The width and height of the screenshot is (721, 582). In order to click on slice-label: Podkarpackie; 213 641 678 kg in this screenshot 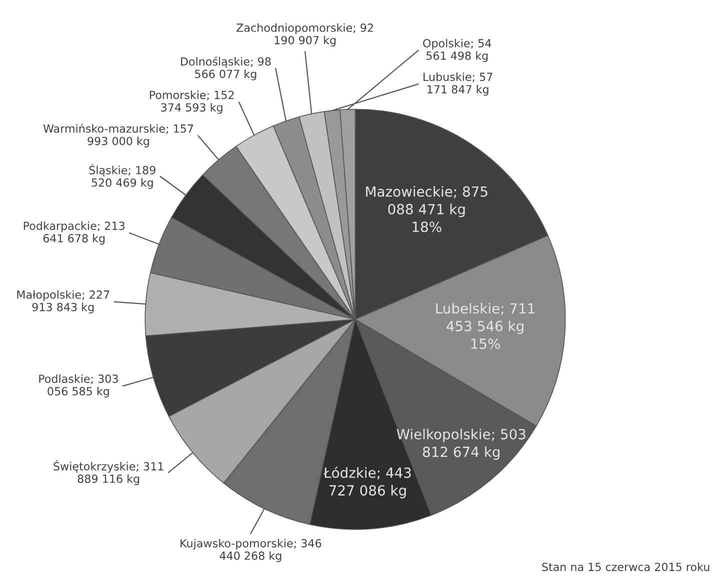, I will do `click(74, 233)`.